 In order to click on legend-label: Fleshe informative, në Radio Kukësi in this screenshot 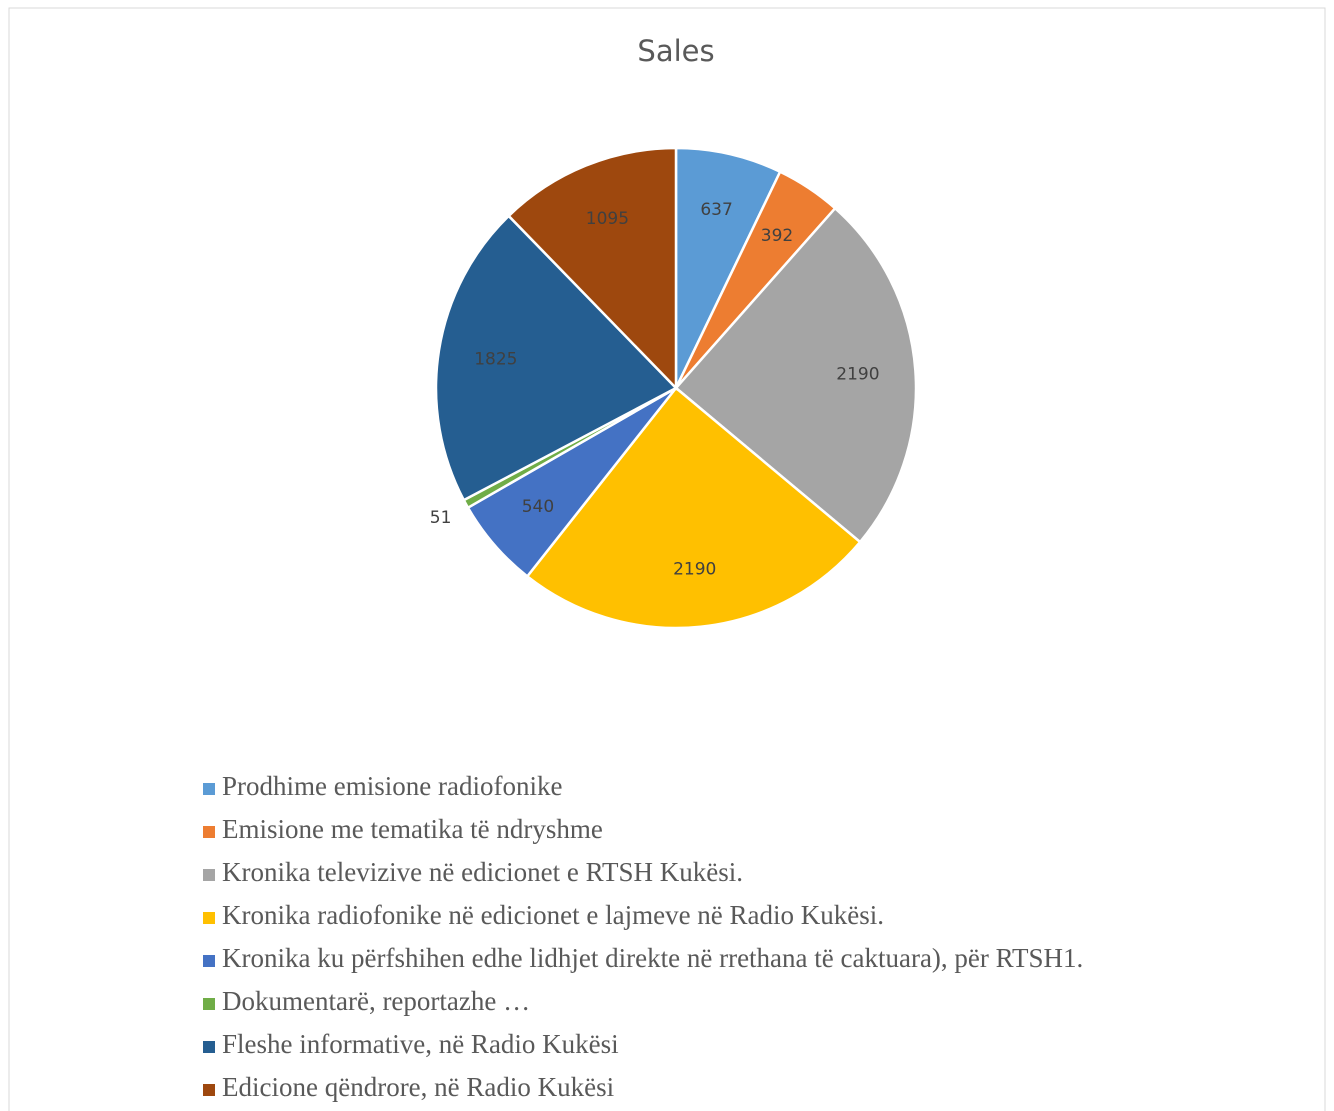, I will do `click(420, 1044)`.